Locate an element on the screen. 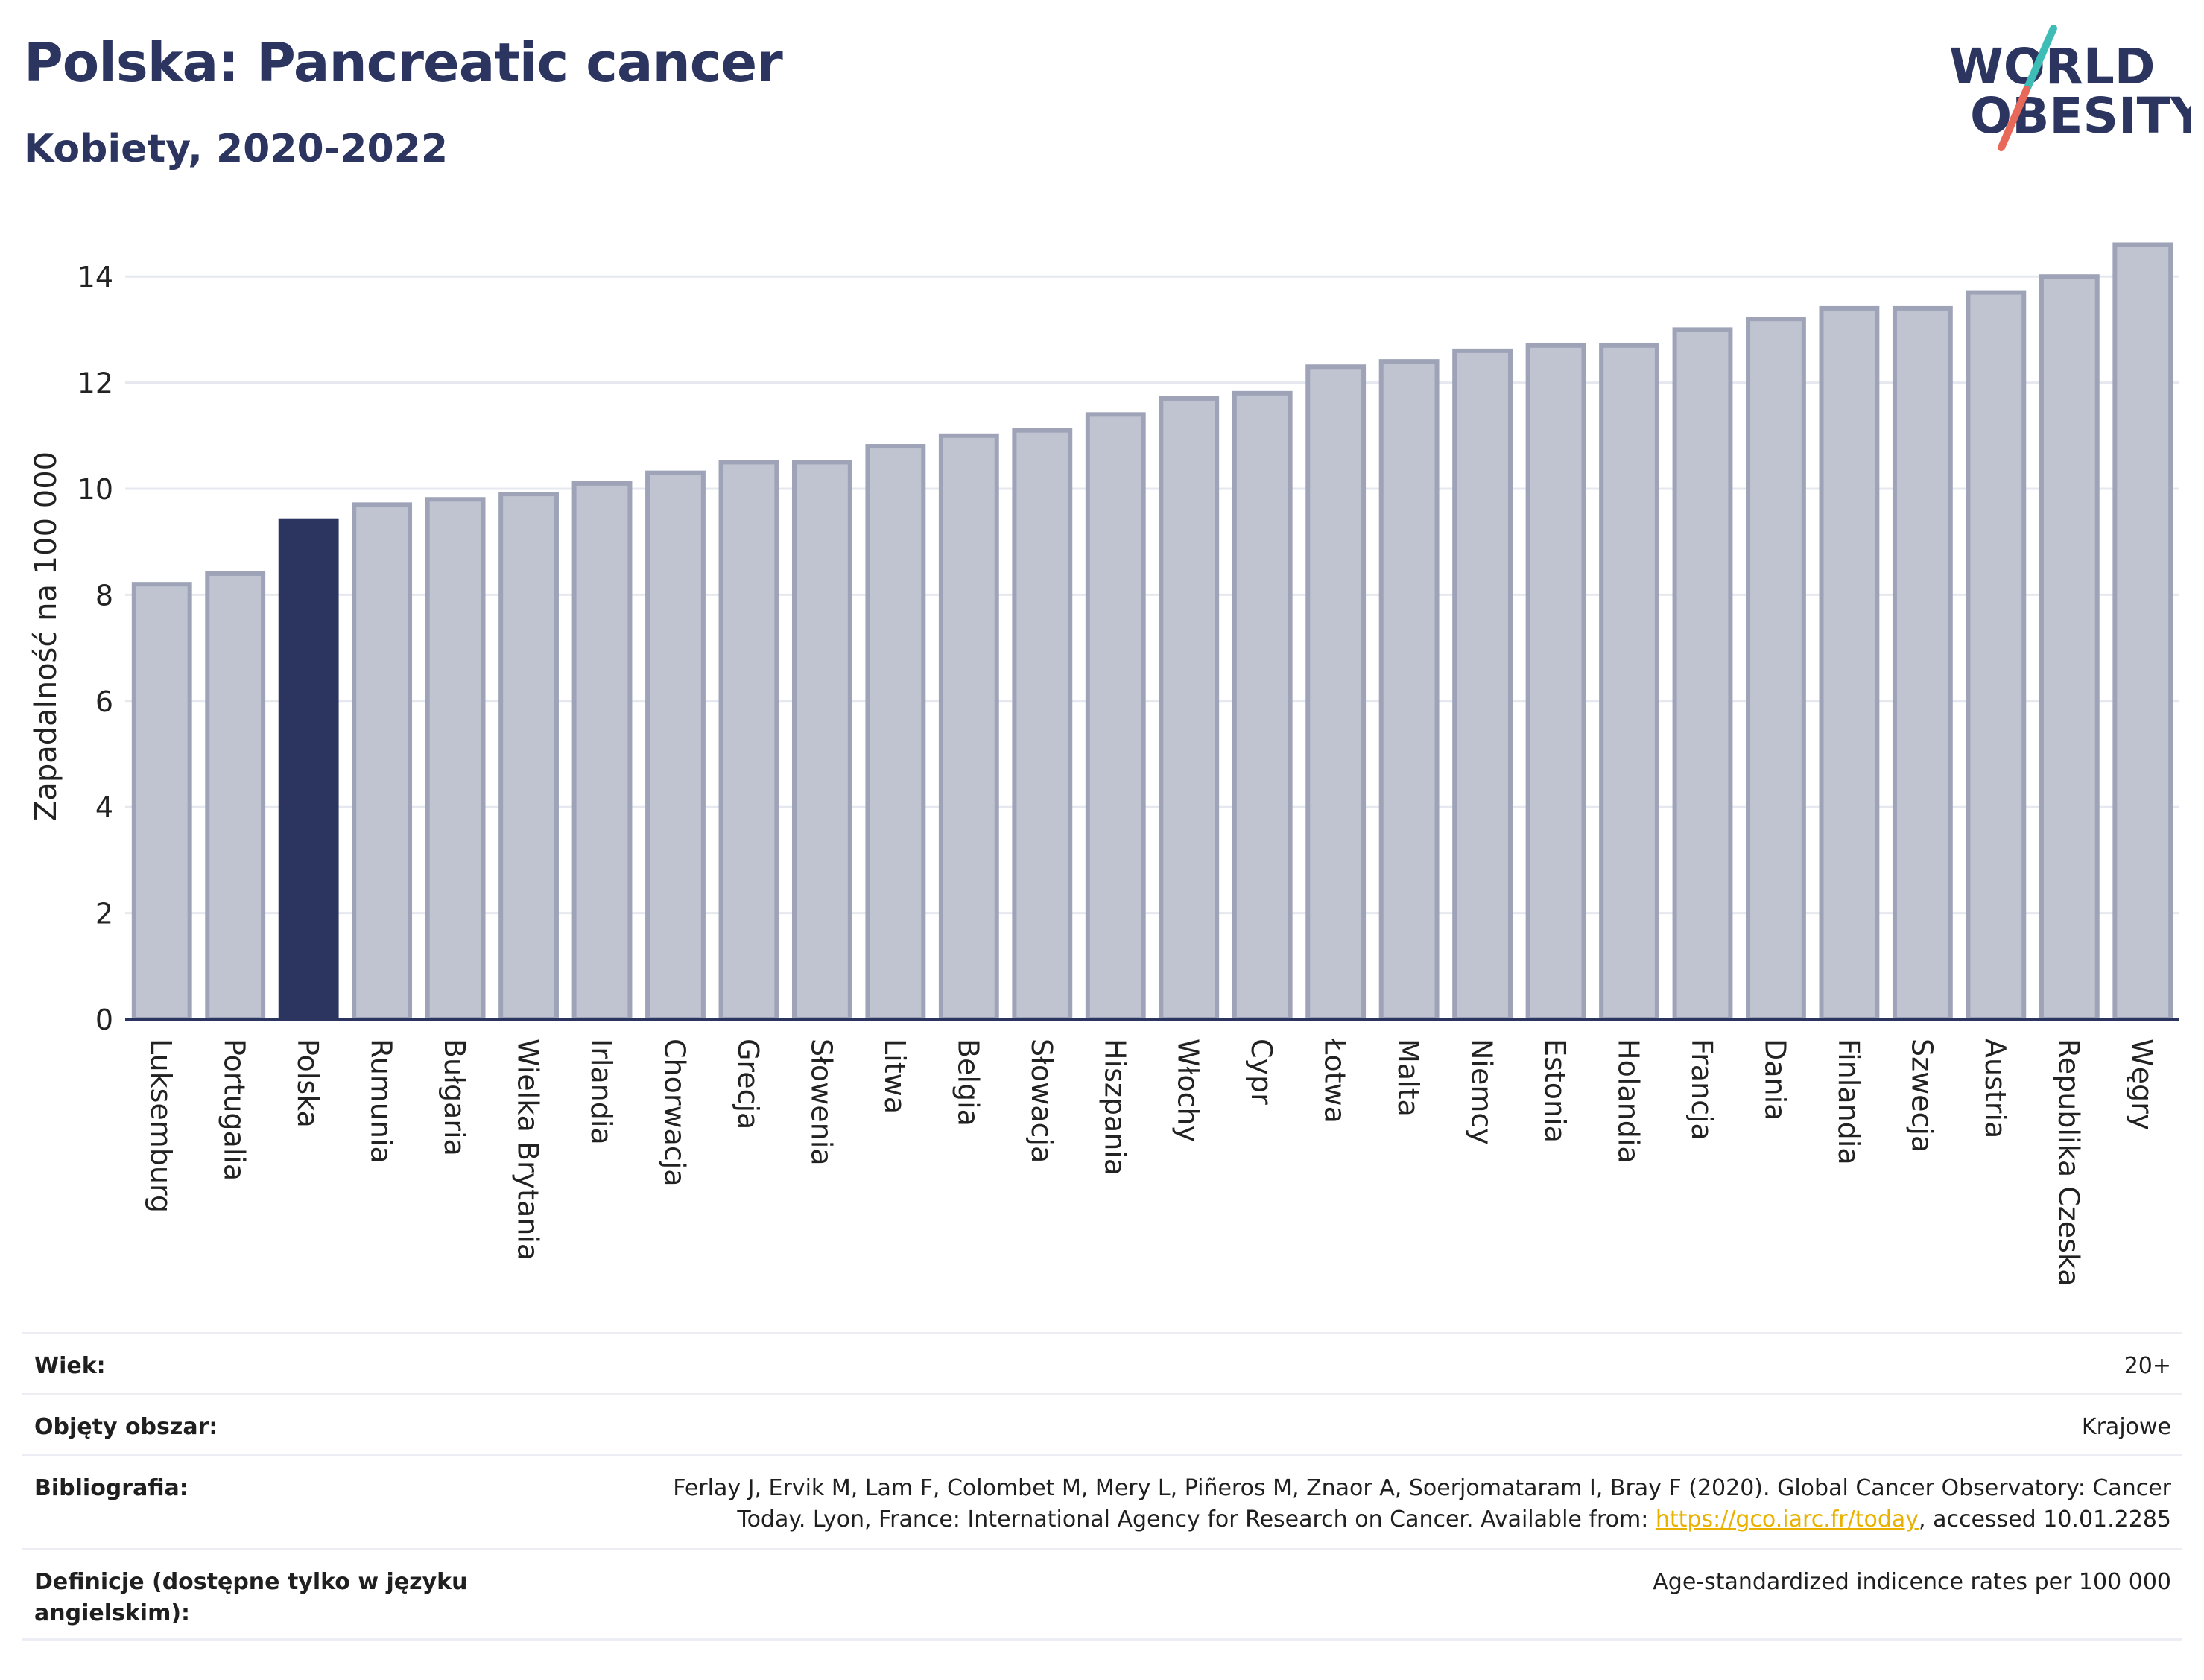  x-tick-label: Niemcy is located at coordinates (1482, 1092).